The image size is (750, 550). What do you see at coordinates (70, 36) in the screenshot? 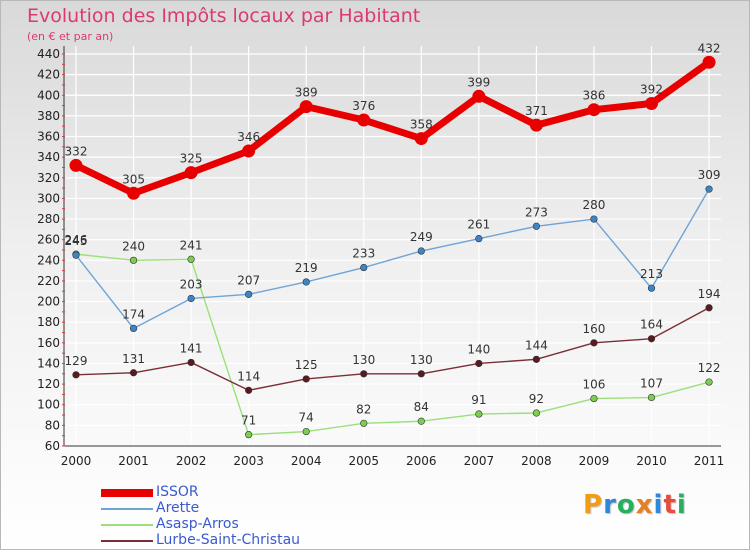
I see `chart-subtitle: (en € et par an)` at bounding box center [70, 36].